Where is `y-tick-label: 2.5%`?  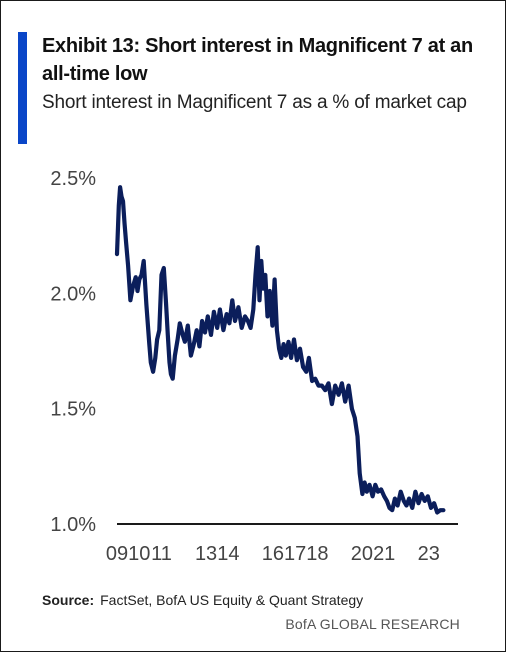
y-tick-label: 2.5% is located at coordinates (73, 179).